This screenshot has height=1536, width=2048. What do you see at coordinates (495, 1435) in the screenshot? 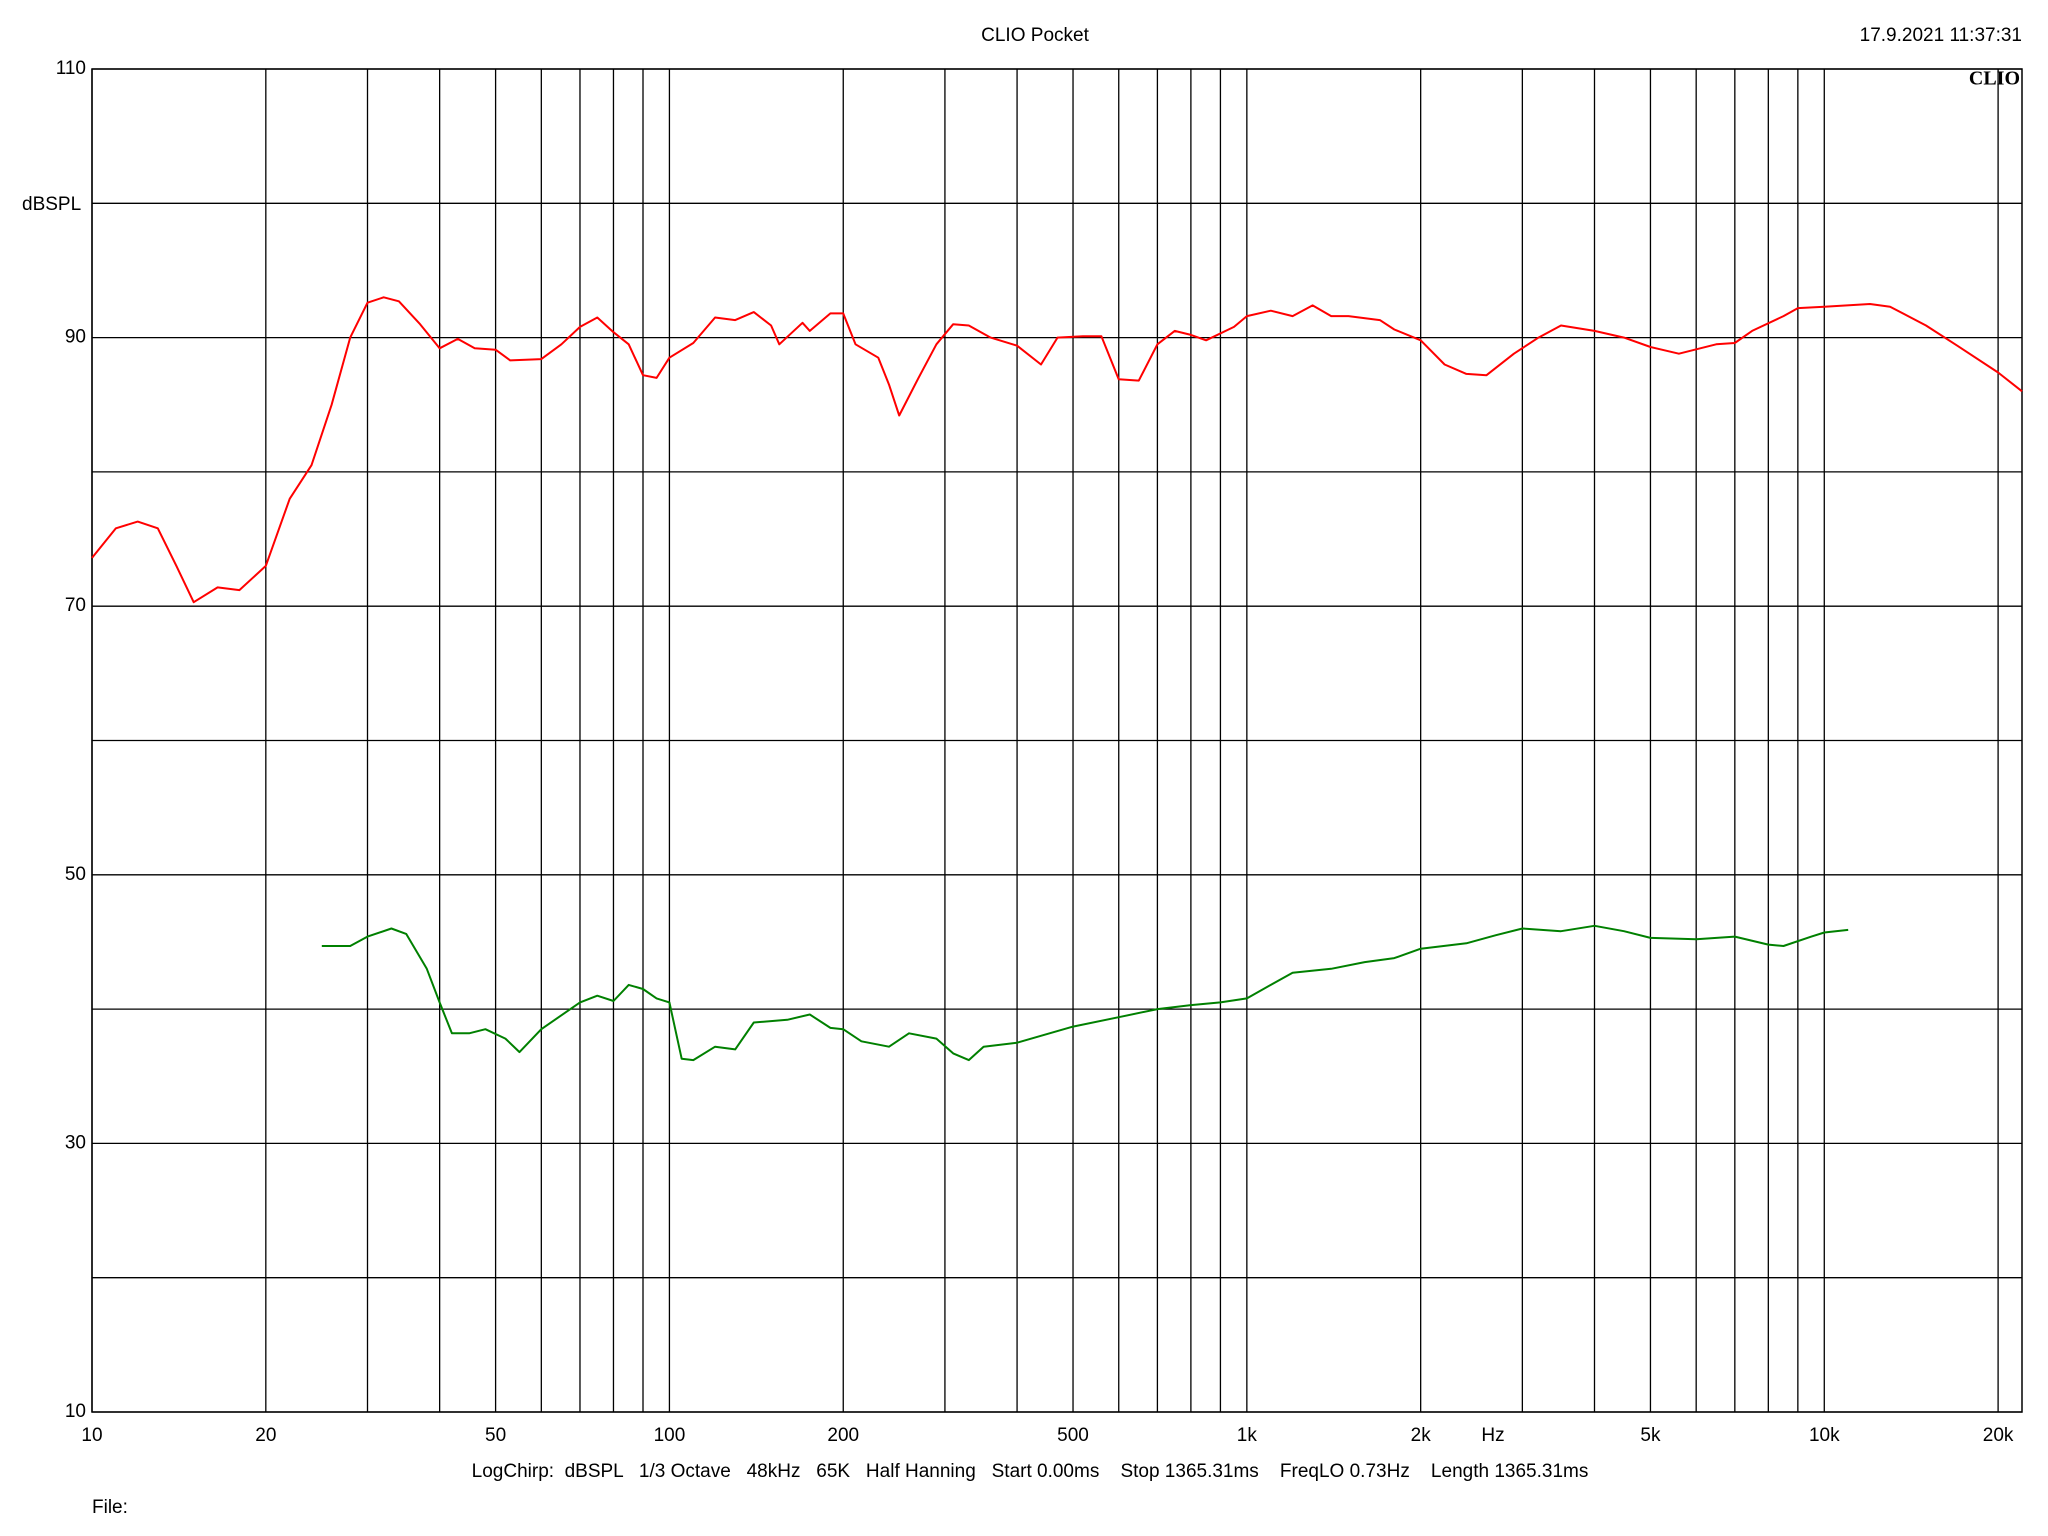
I see `x-tick-label: 50` at bounding box center [495, 1435].